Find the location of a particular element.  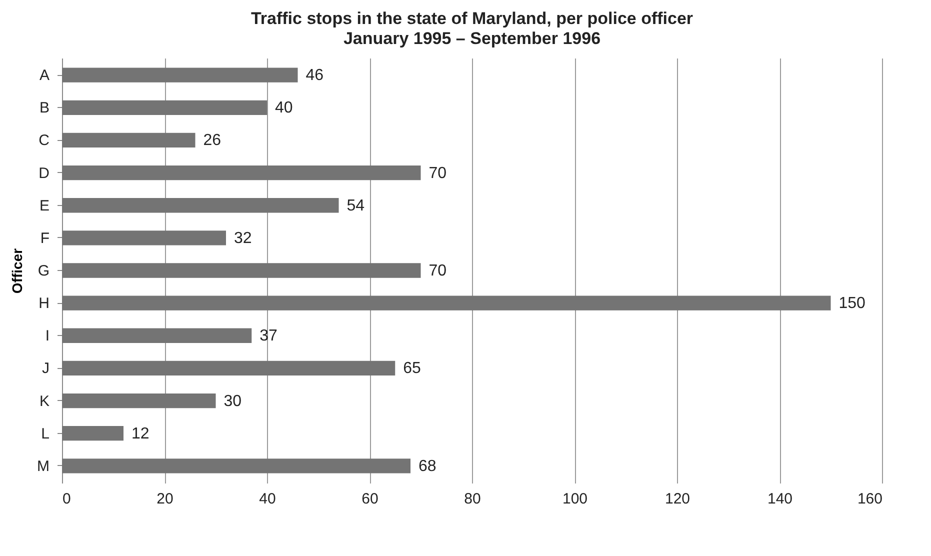

chart-title: Traffic stops in the state of Maryland, per police officer is located at coordinates (472, 18).